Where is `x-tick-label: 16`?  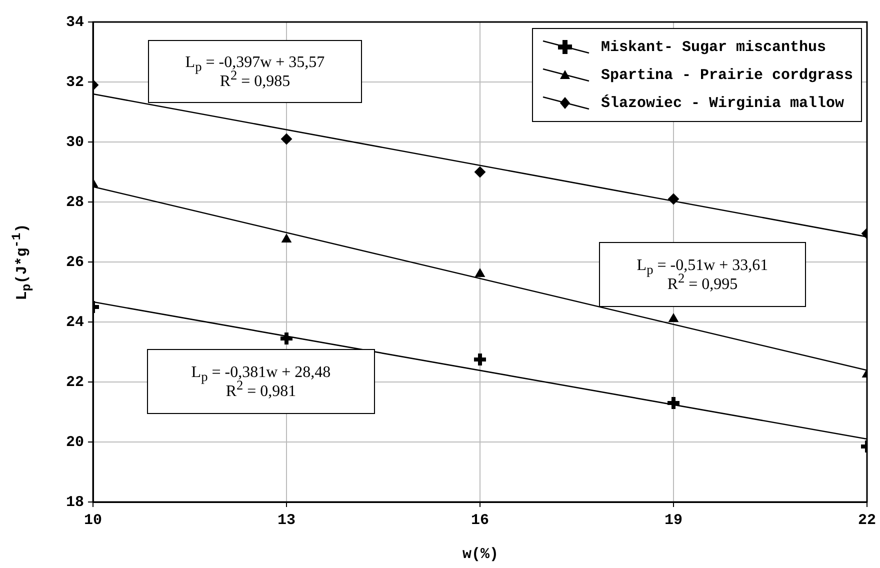
x-tick-label: 16 is located at coordinates (480, 520).